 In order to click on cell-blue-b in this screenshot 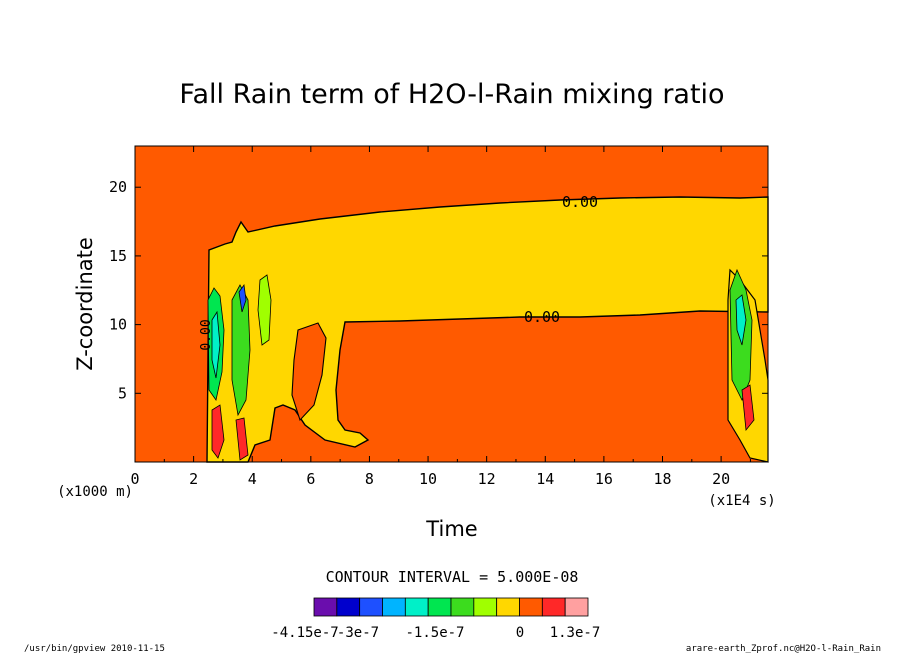, I will do `click(242, 298)`.